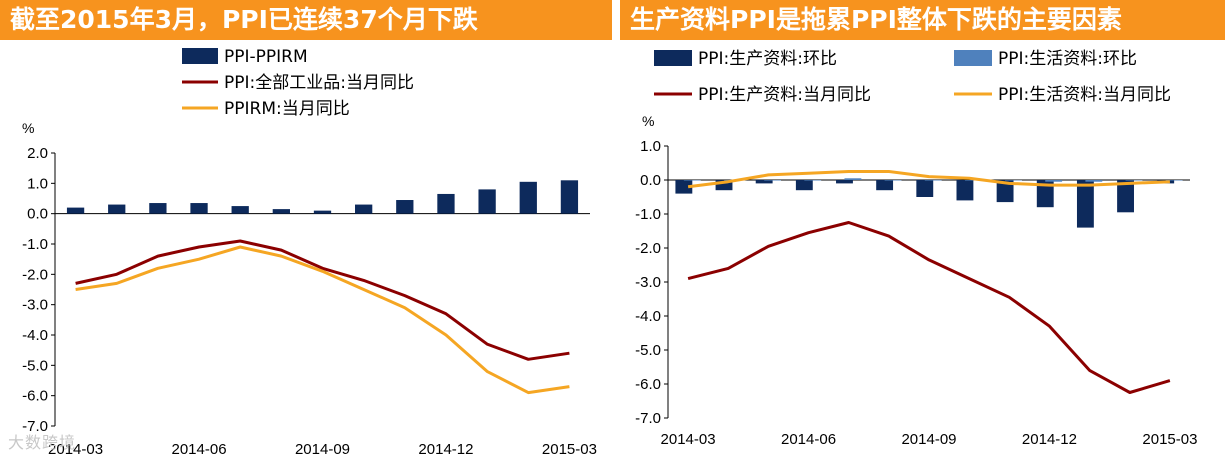  Describe the element at coordinates (306, 20) in the screenshot. I see `chart-banner: 截至2015年3月，PPI已连续37个月下跌` at that location.